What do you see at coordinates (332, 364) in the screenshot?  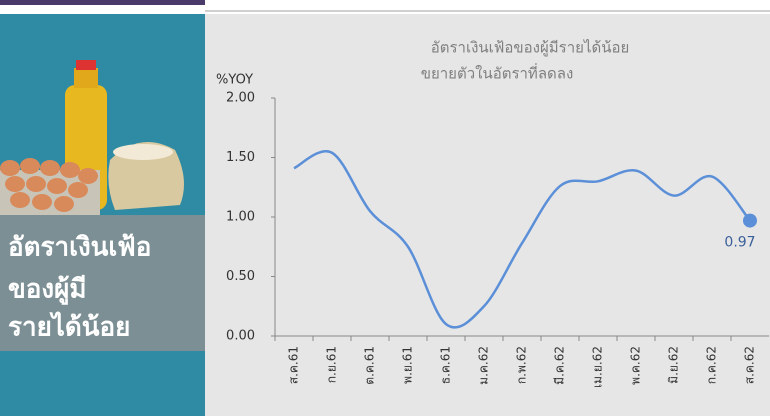 I see `x-tick-label: ก.ย.61` at bounding box center [332, 364].